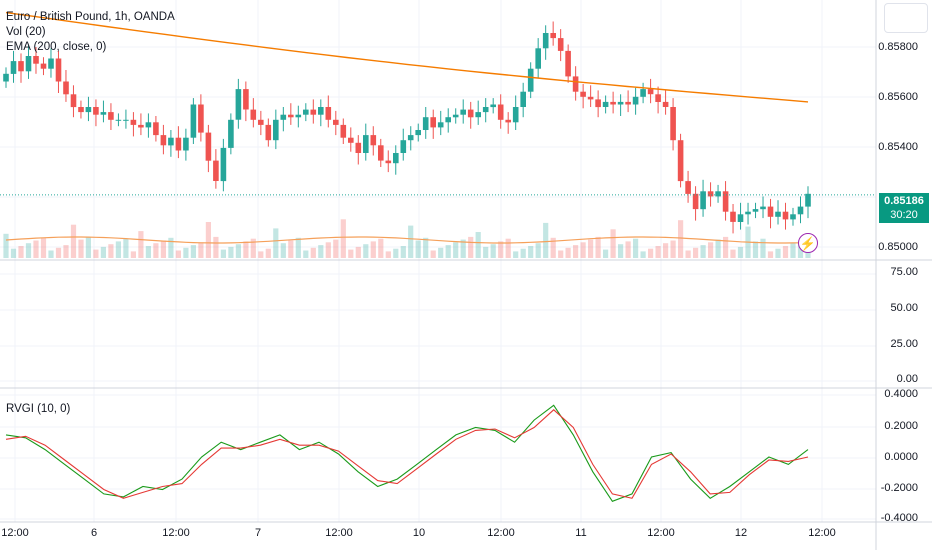 This screenshot has width=932, height=550. Describe the element at coordinates (898, 247) in the screenshot. I see `price-tick: 0.85000` at that location.